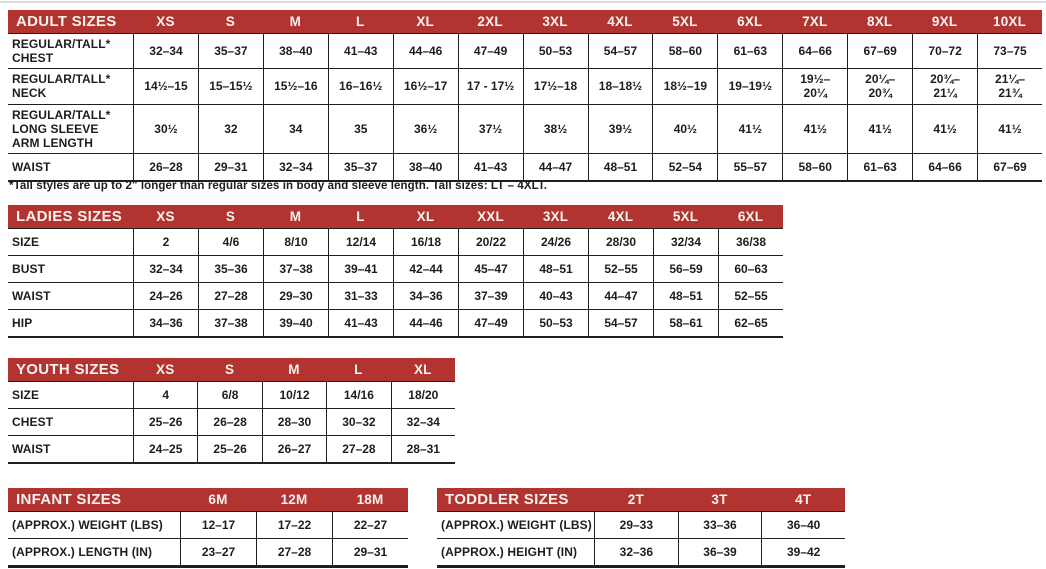 The height and width of the screenshot is (569, 1046). Describe the element at coordinates (555, 242) in the screenshot. I see `cell-value: 24/26` at that location.